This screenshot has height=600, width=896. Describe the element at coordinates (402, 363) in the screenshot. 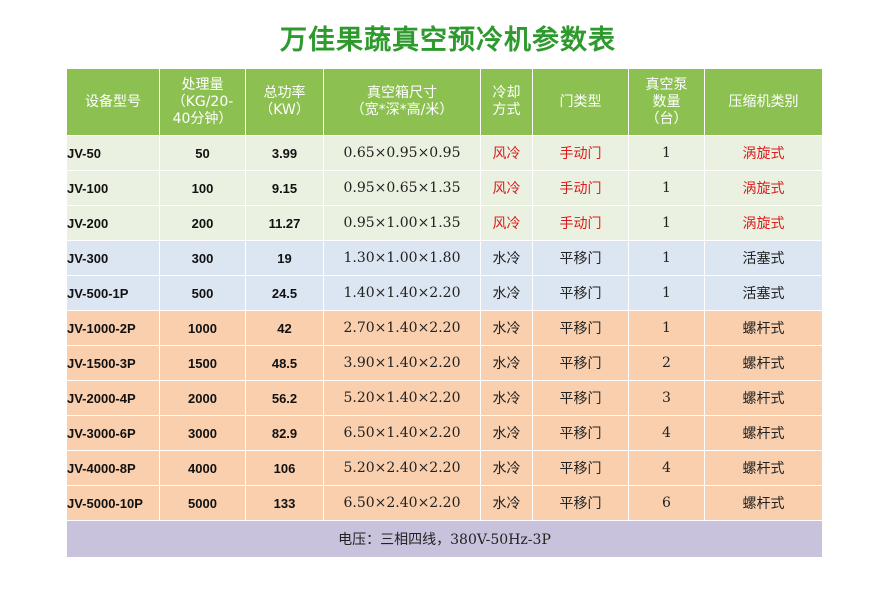

I see `size-cell: 3.90×1.40×2.20` at that location.